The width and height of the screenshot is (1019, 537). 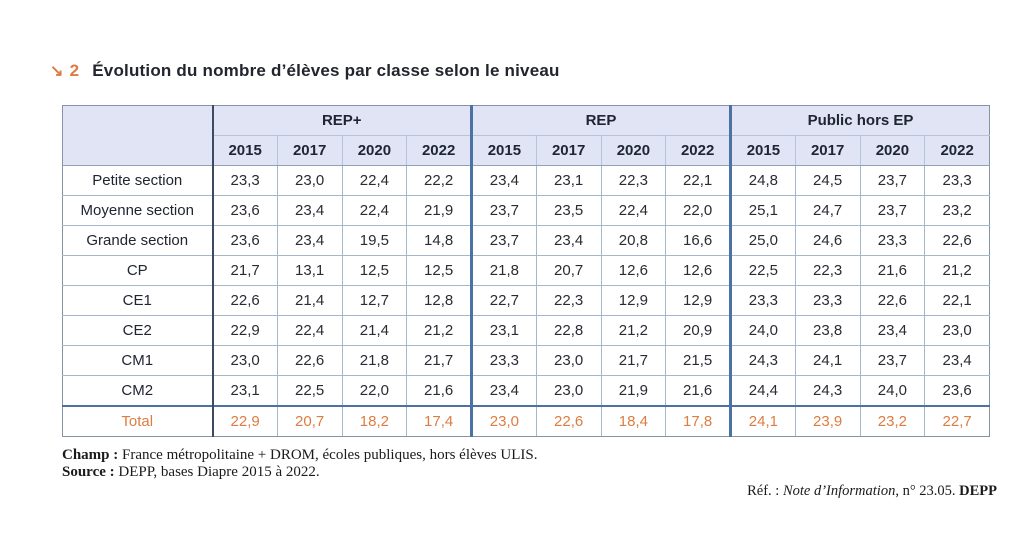 I want to click on group-header-public-hors-ep: Public hors EP, so click(x=859, y=120).